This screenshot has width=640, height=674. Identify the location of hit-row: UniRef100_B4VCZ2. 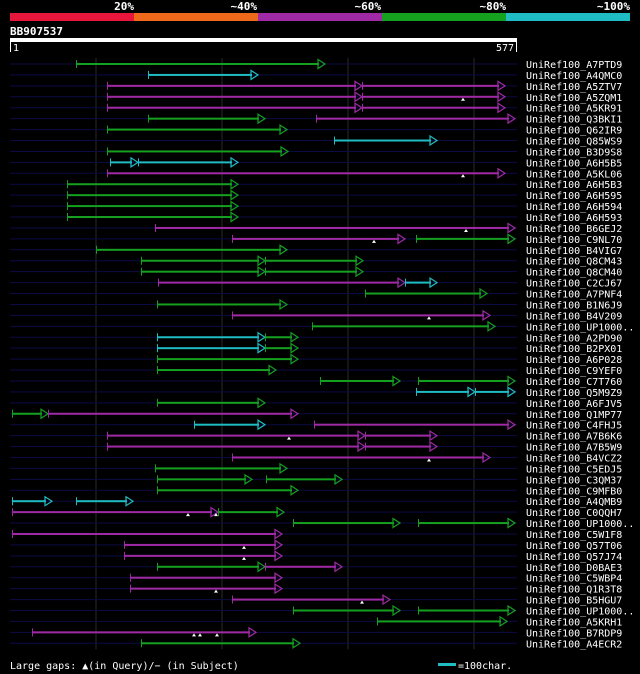
(316, 458).